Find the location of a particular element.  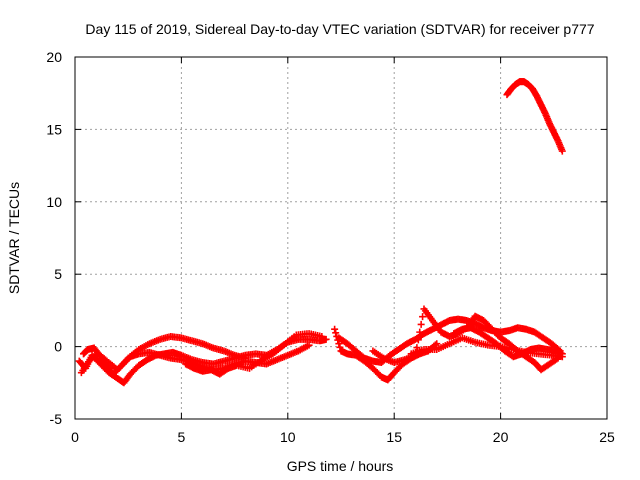

y-tick-label: 20 is located at coordinates (54, 57).